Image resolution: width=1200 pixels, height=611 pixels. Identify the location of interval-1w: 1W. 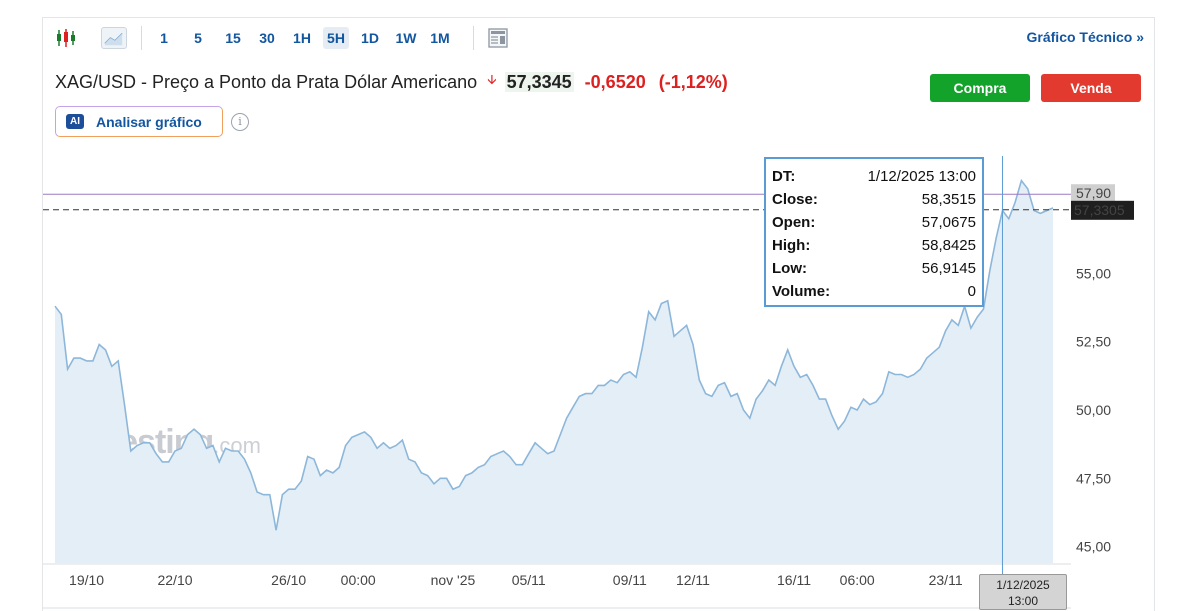
(406, 38).